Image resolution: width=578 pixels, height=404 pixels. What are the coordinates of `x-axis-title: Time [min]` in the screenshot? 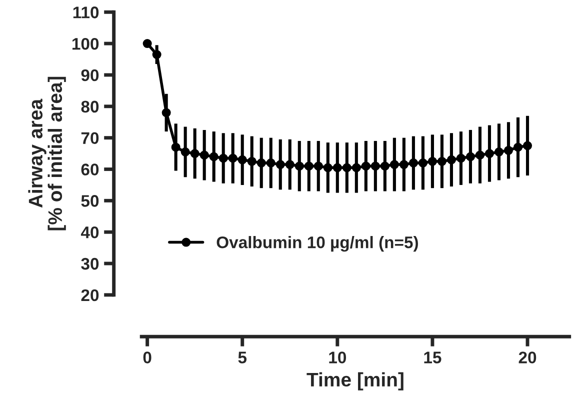 It's located at (355, 381).